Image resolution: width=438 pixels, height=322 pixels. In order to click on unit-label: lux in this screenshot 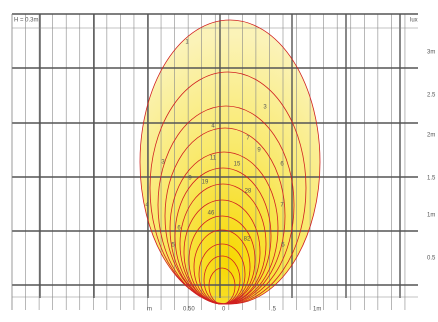, I will do `click(414, 21)`.